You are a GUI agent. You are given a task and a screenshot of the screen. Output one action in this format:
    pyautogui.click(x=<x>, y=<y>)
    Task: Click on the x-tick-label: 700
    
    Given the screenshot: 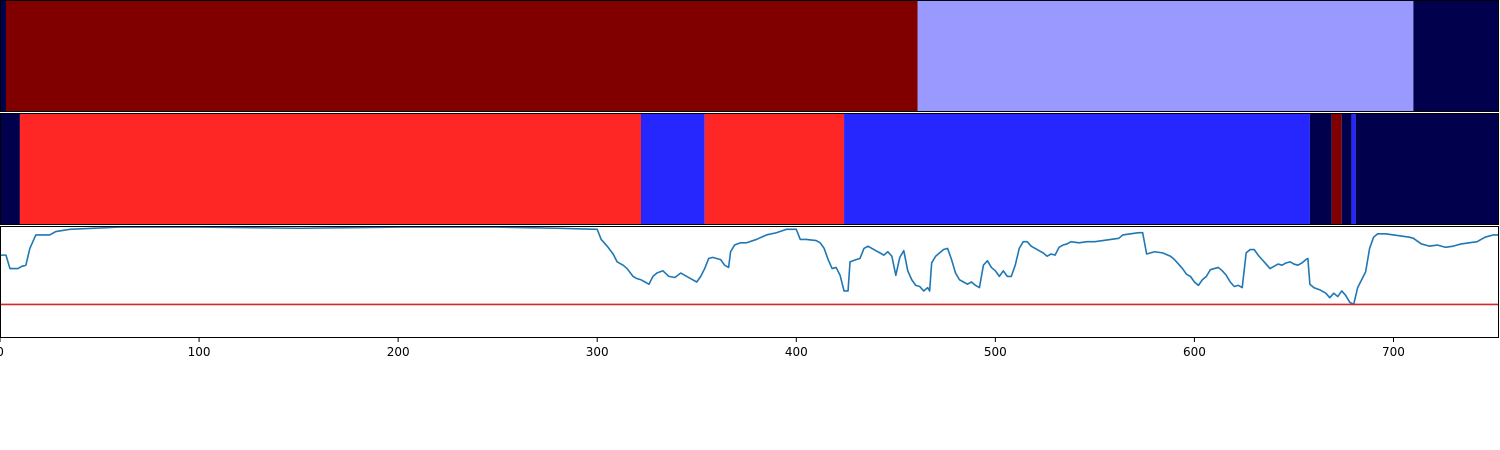 What is the action you would take?
    pyautogui.click(x=1393, y=352)
    